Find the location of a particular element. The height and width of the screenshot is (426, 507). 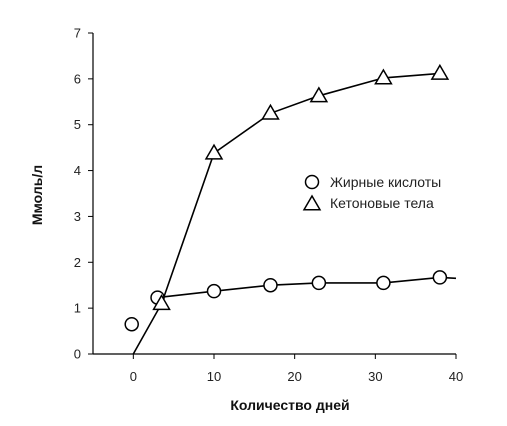

x-tick-label: 30 is located at coordinates (375, 376).